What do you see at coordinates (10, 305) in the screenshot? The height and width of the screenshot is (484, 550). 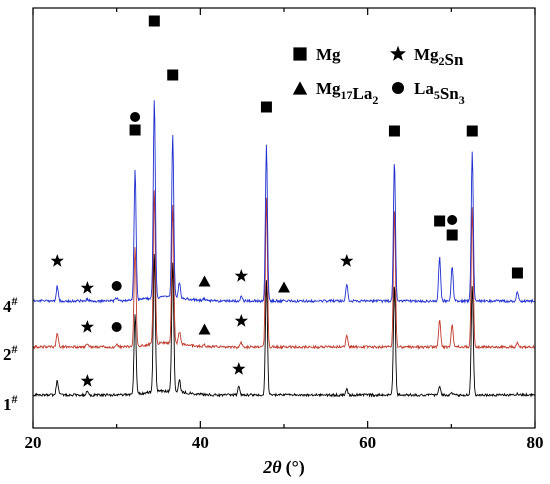 I see `series-label-4: 4#` at bounding box center [10, 305].